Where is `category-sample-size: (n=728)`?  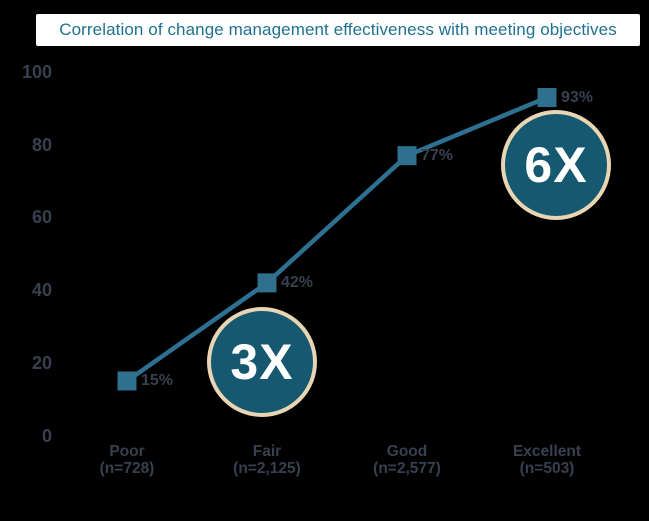 category-sample-size: (n=728) is located at coordinates (127, 468).